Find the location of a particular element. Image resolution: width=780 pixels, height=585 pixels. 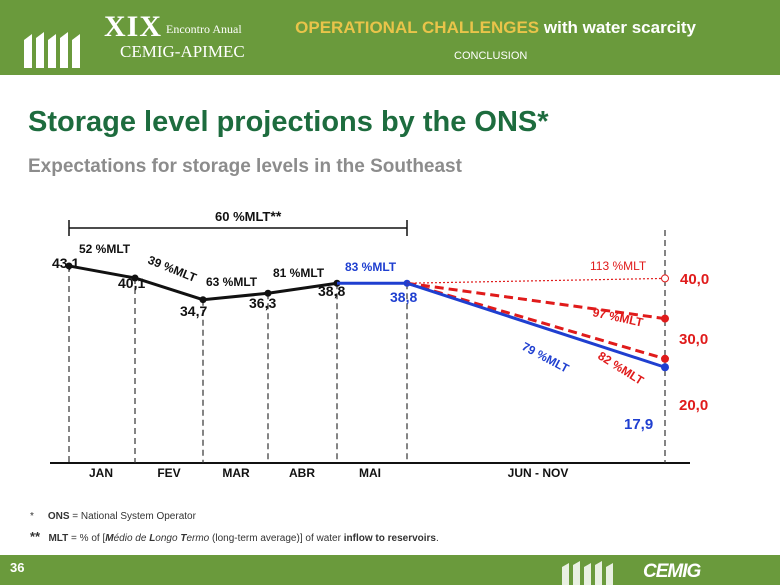

slide-title: Storage level projections by the ONS* is located at coordinates (288, 122).